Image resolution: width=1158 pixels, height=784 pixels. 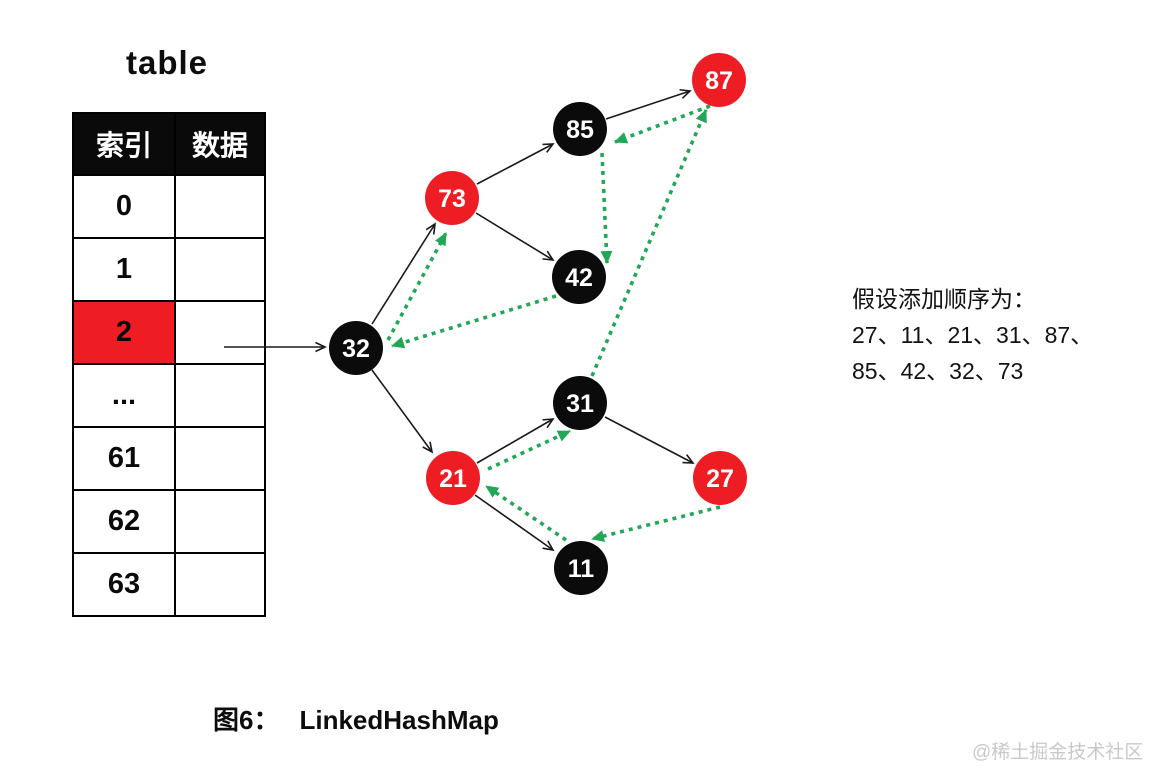 What do you see at coordinates (246, 720) in the screenshot?
I see `figure-caption-number: 图6：` at bounding box center [246, 720].